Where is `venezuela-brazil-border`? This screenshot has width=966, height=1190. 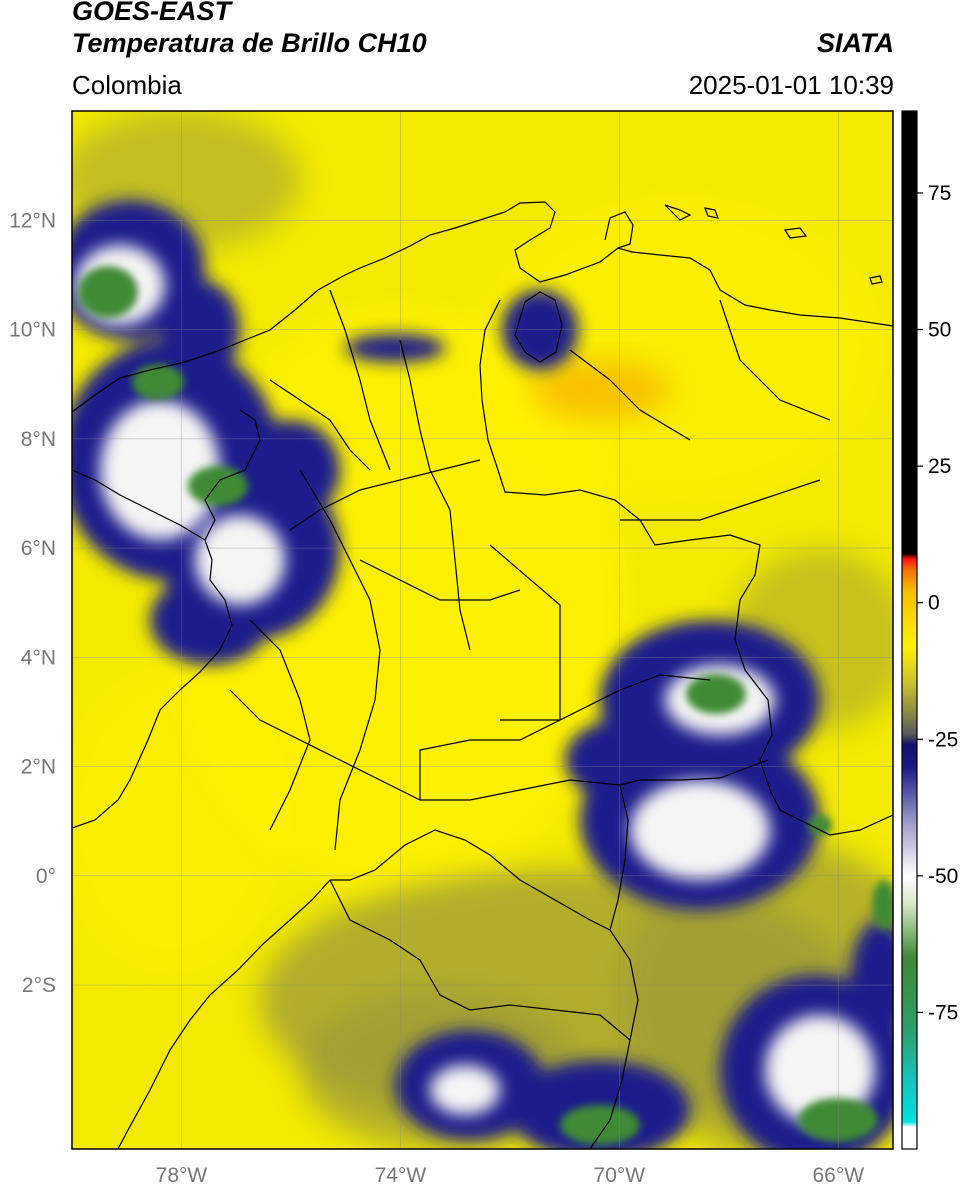
venezuela-brazil-border is located at coordinates (846, 825).